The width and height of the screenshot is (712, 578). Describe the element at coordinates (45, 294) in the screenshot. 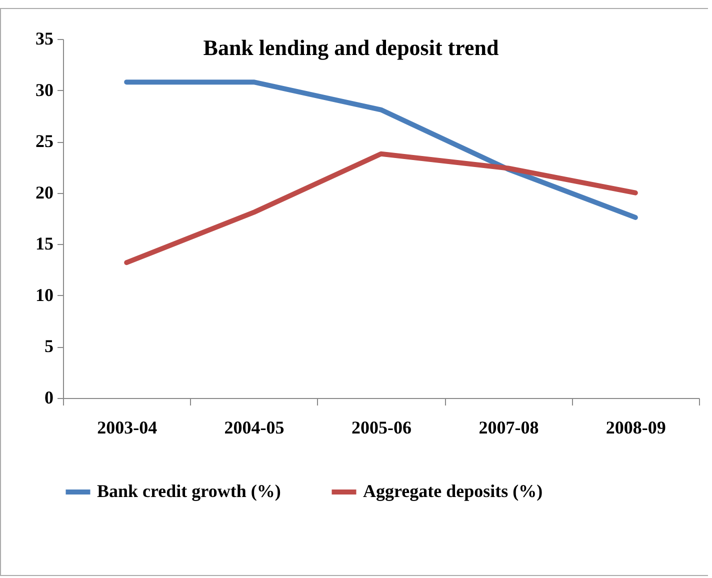

I see `y-tick-label: 10` at that location.